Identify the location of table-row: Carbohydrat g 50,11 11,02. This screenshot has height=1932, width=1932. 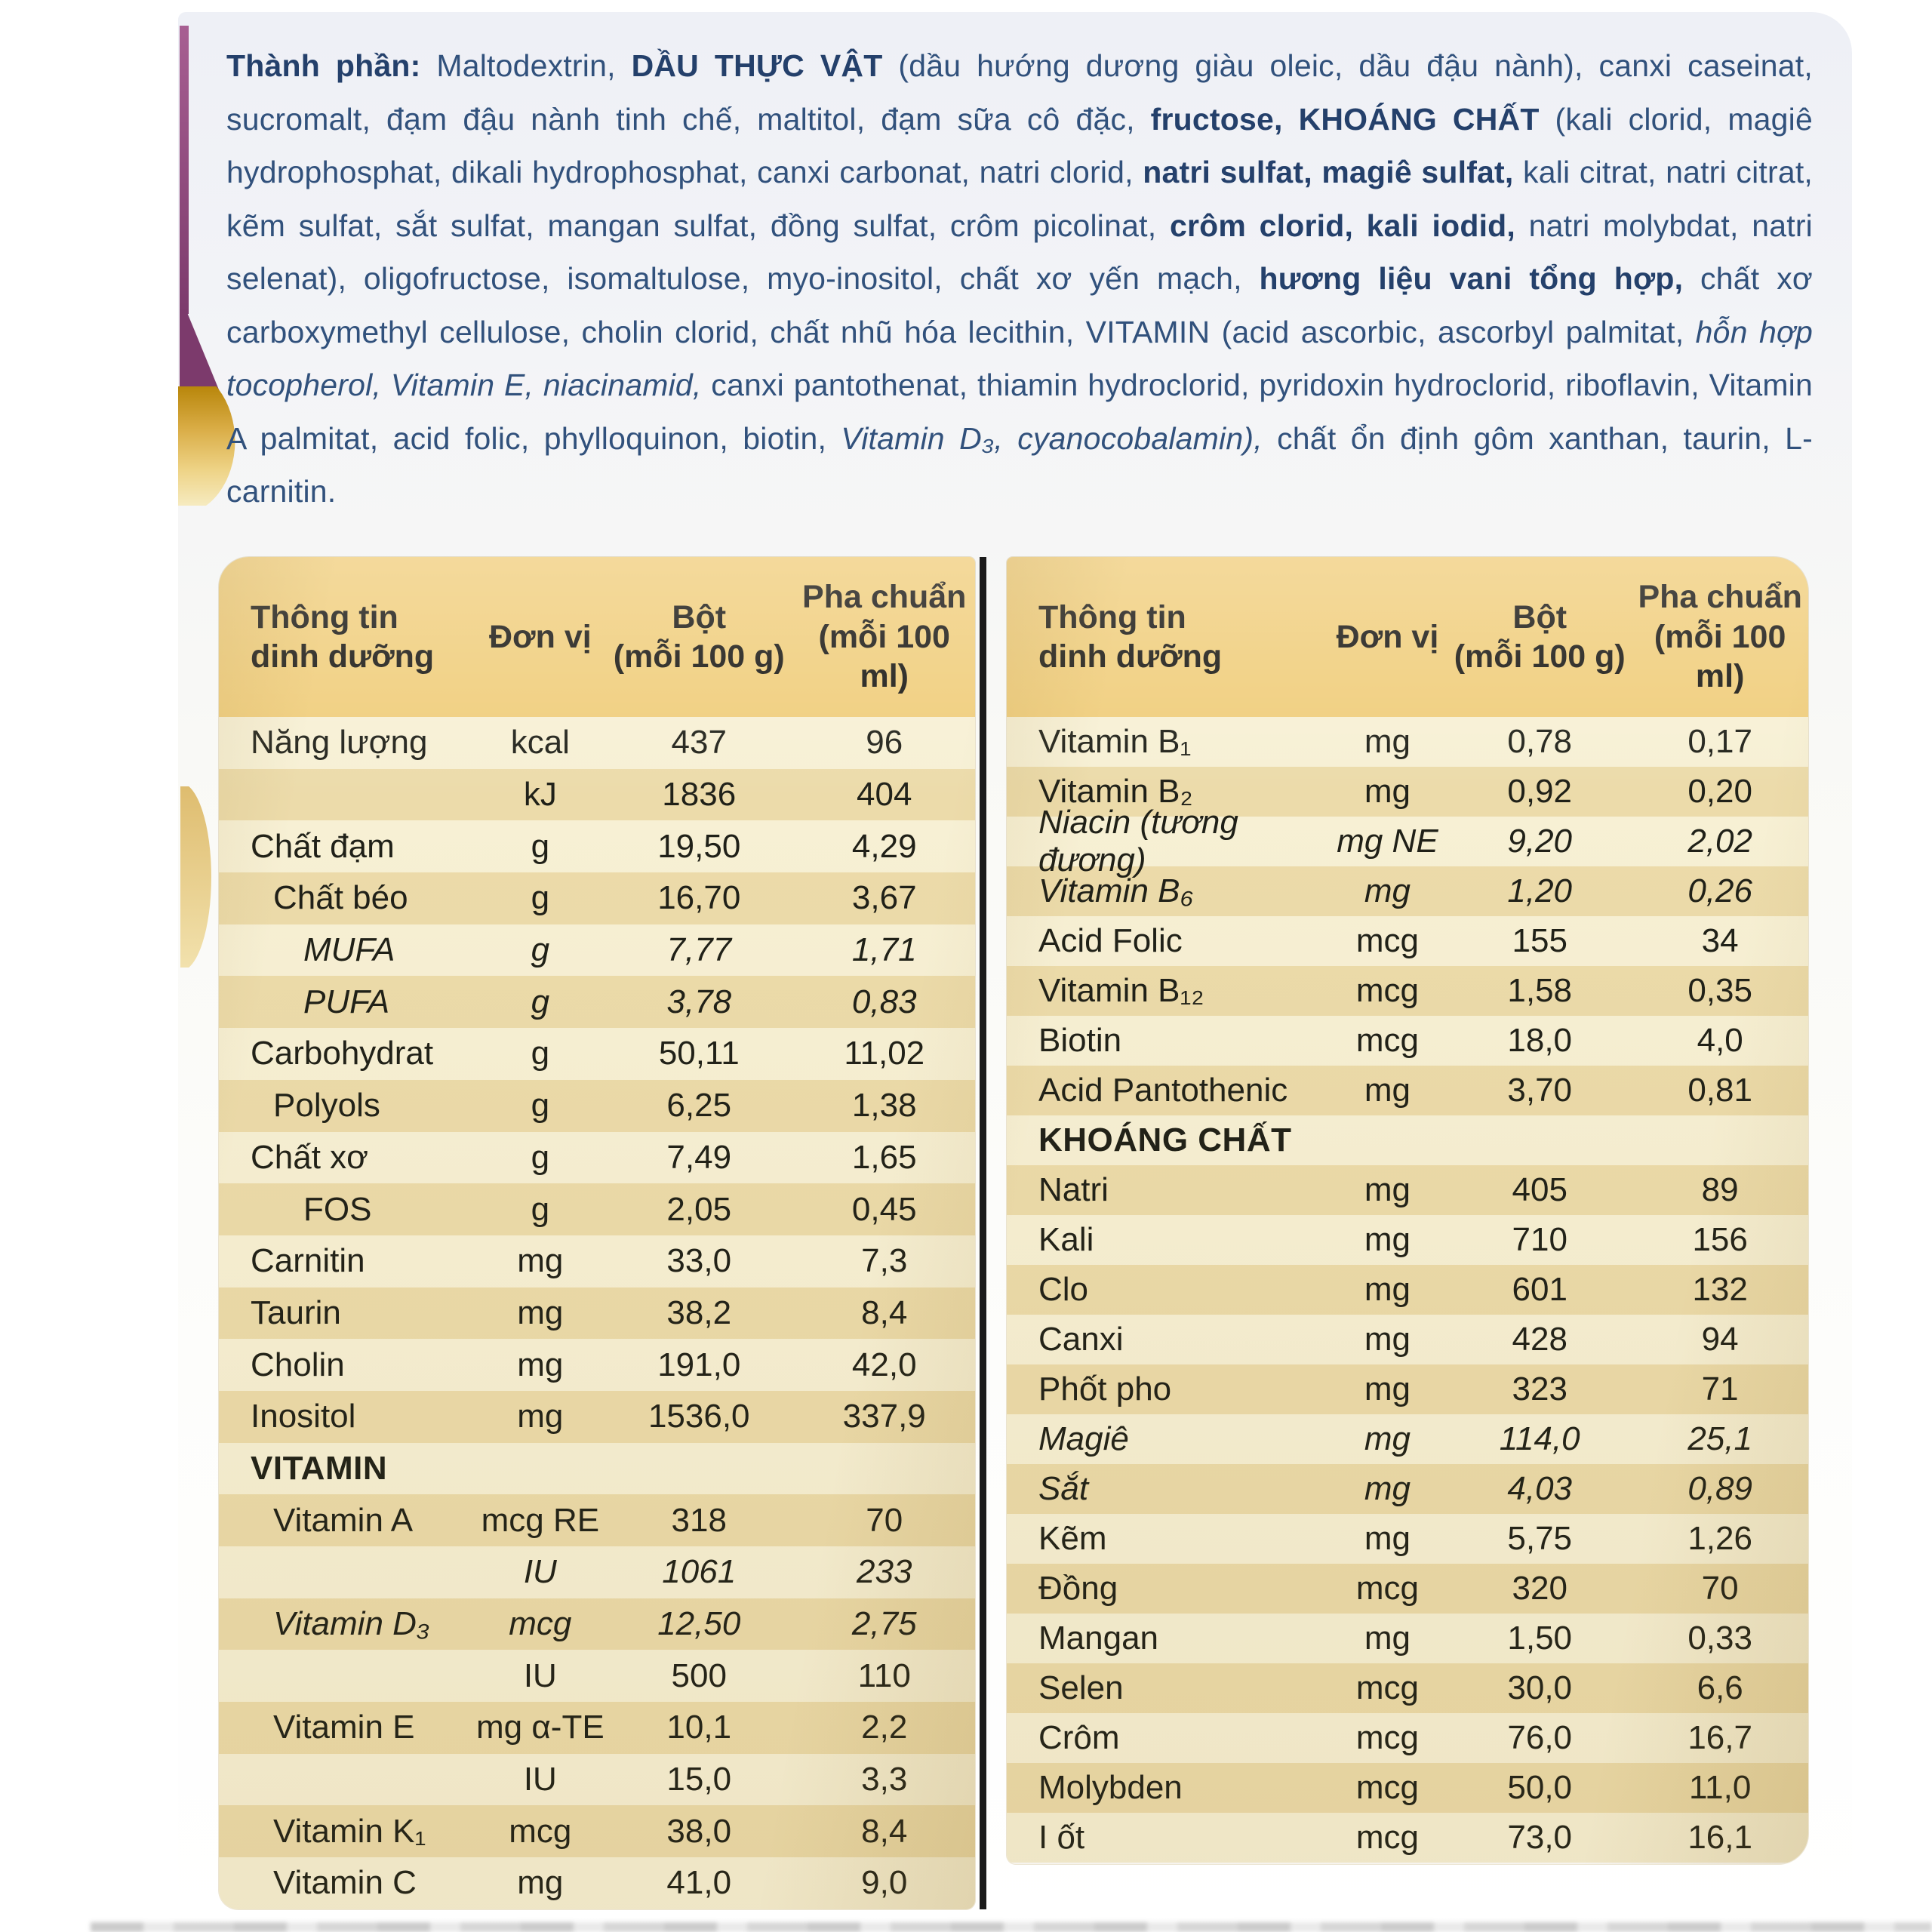
(597, 1054).